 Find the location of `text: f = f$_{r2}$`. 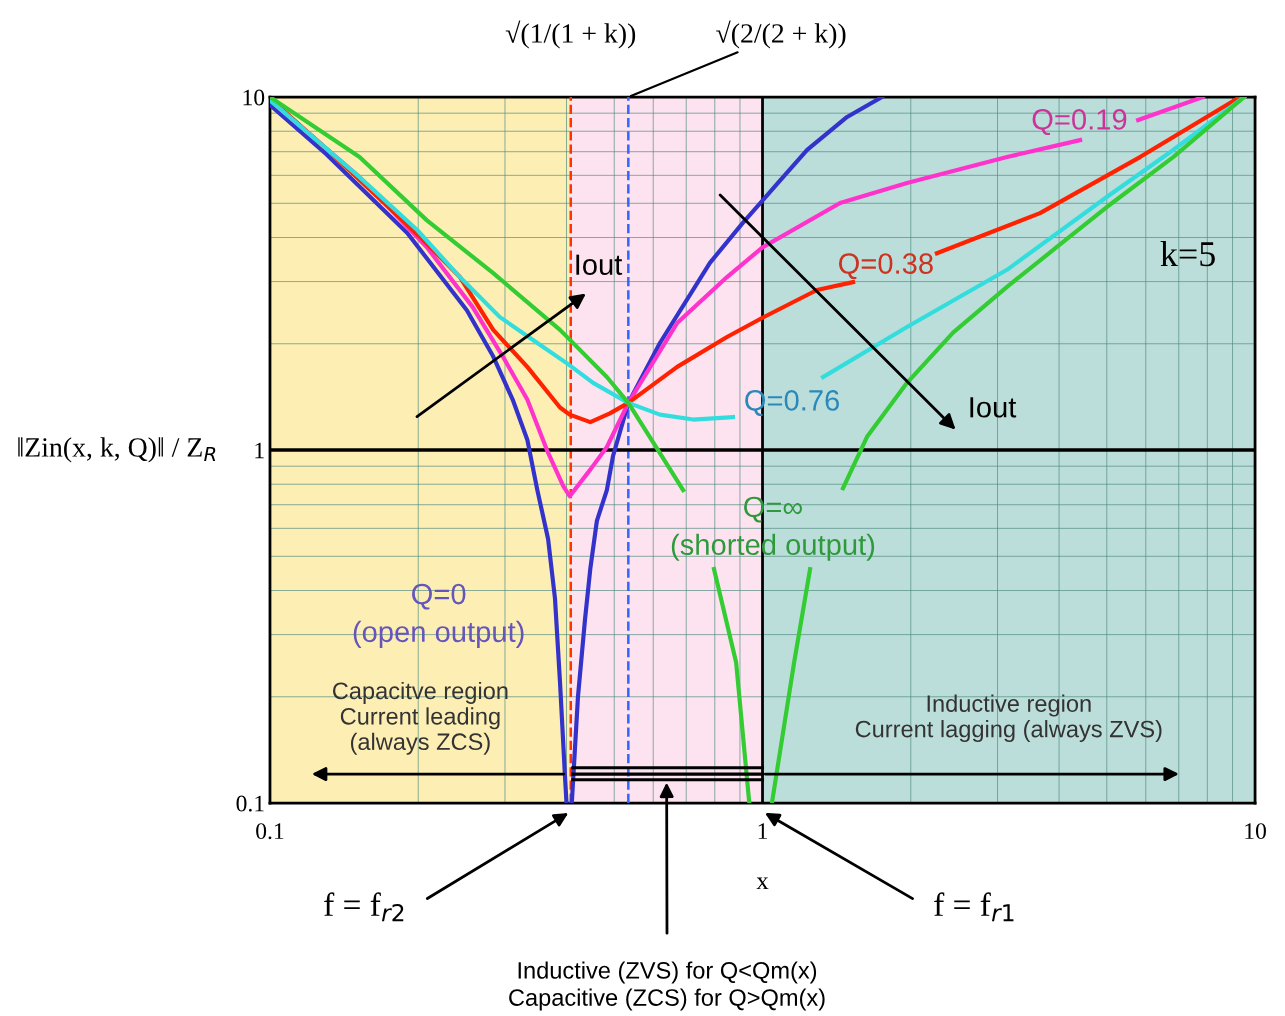

text: f = f$_{r2}$ is located at coordinates (364, 907).